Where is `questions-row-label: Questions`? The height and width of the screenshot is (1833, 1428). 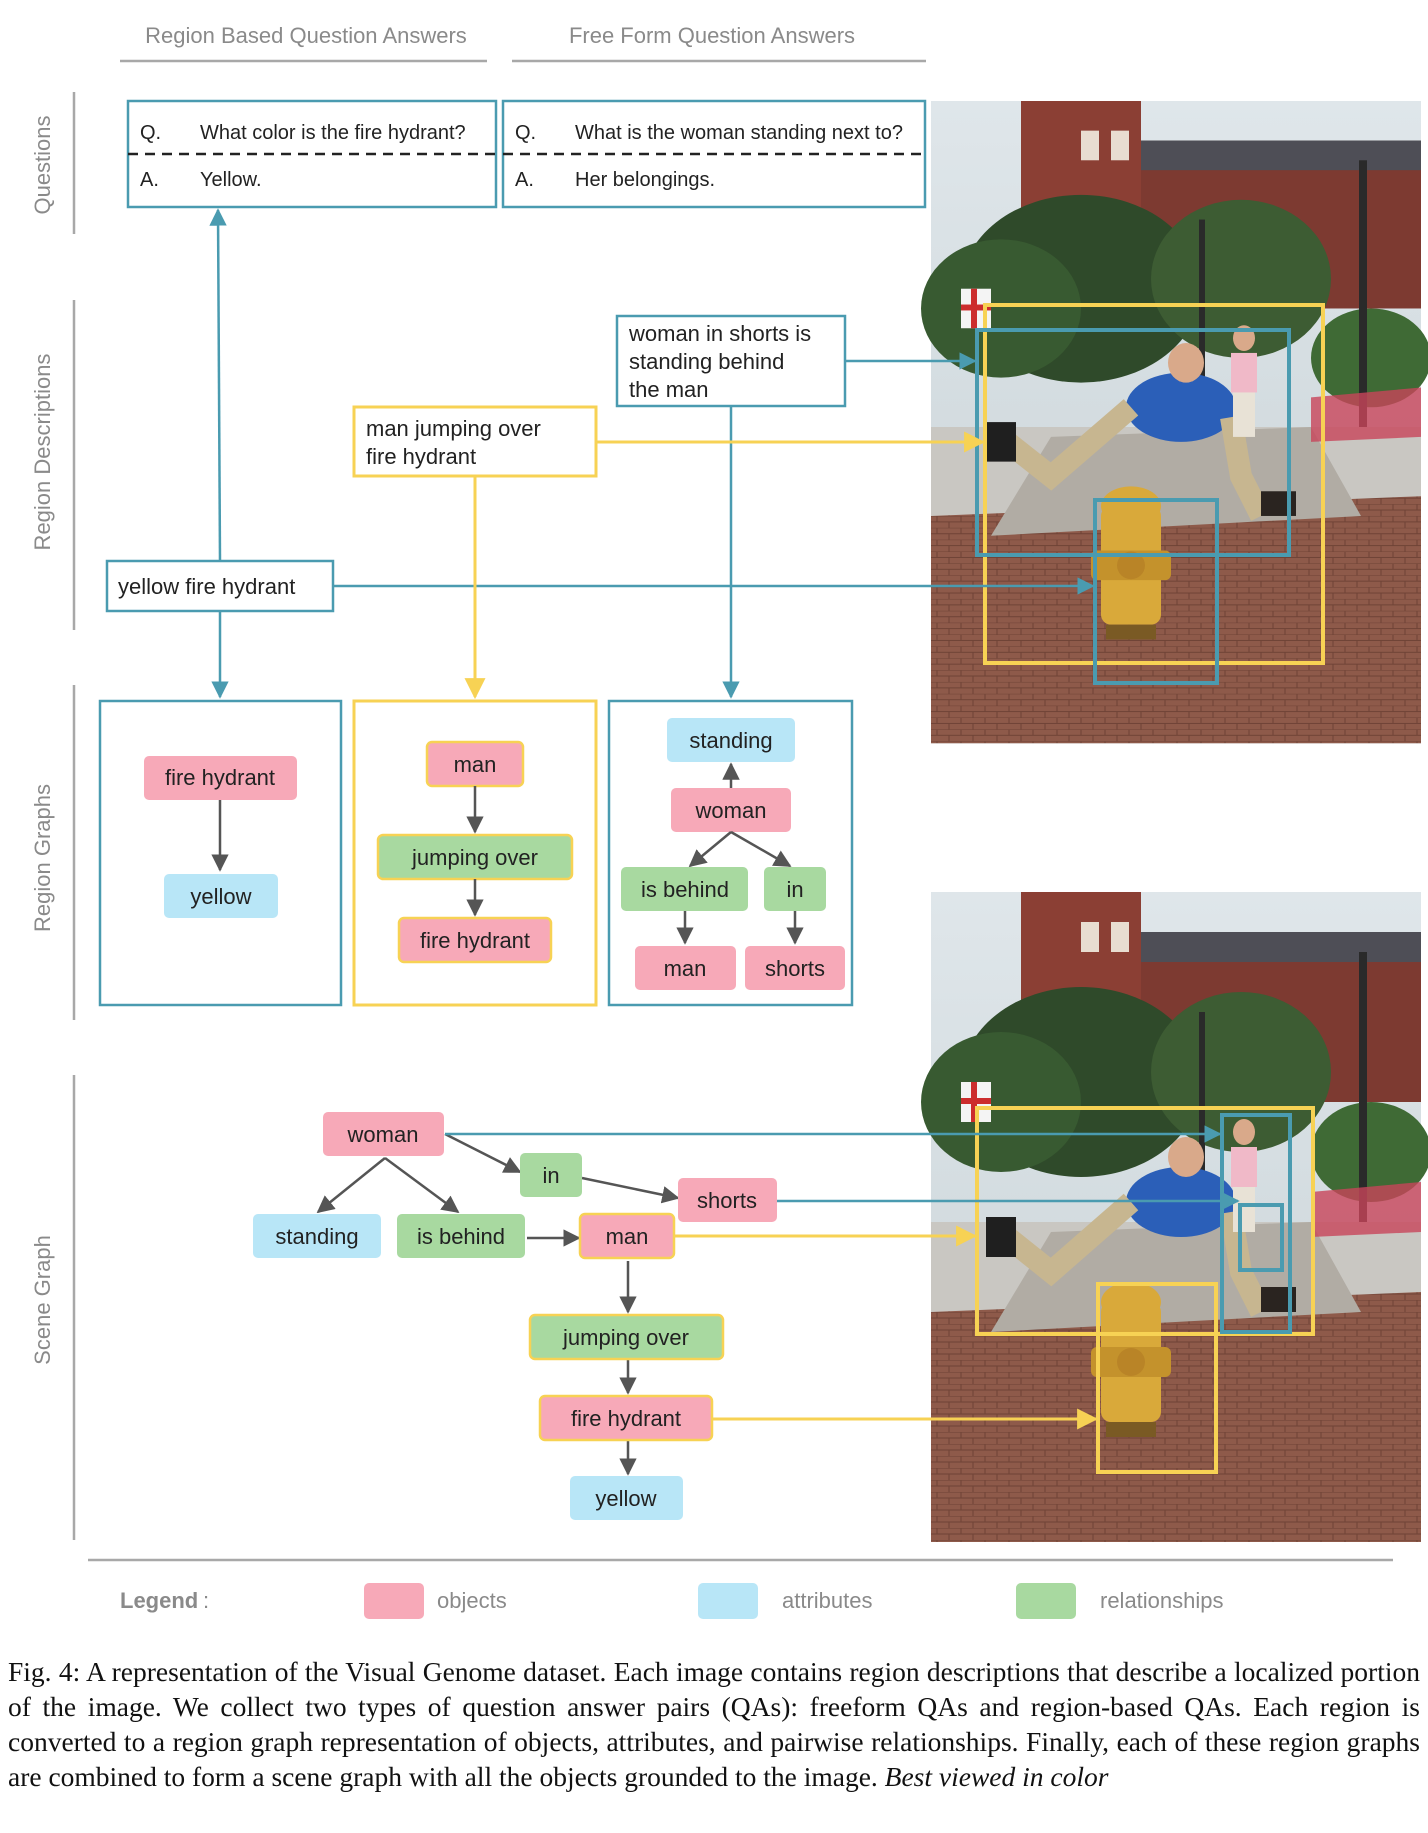
questions-row-label: Questions is located at coordinates (42, 164).